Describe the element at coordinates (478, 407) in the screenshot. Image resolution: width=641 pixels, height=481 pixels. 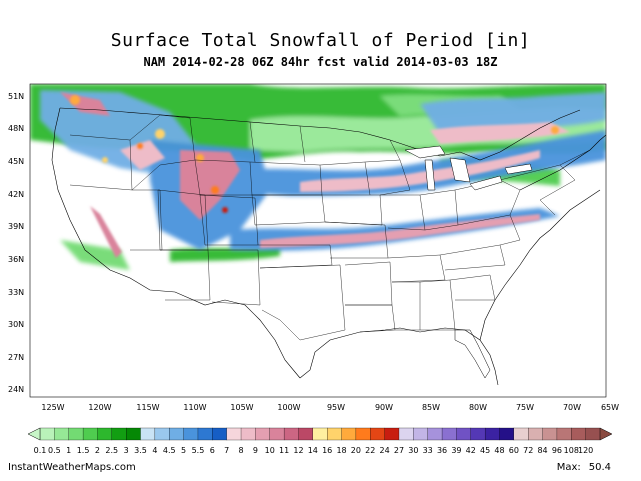
I see `lon-label: 80W` at that location.